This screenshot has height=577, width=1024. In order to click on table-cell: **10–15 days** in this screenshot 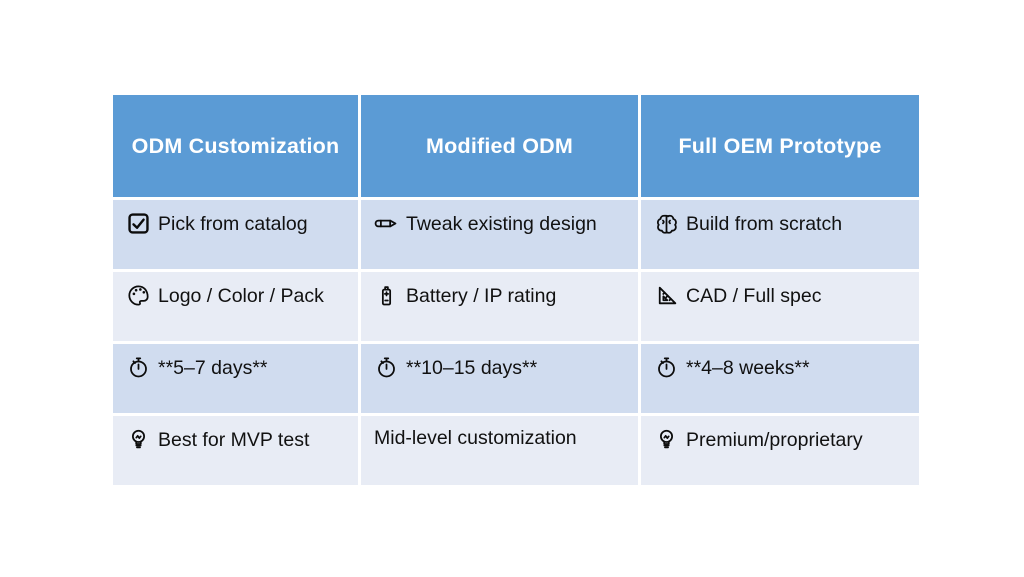, I will do `click(499, 378)`.